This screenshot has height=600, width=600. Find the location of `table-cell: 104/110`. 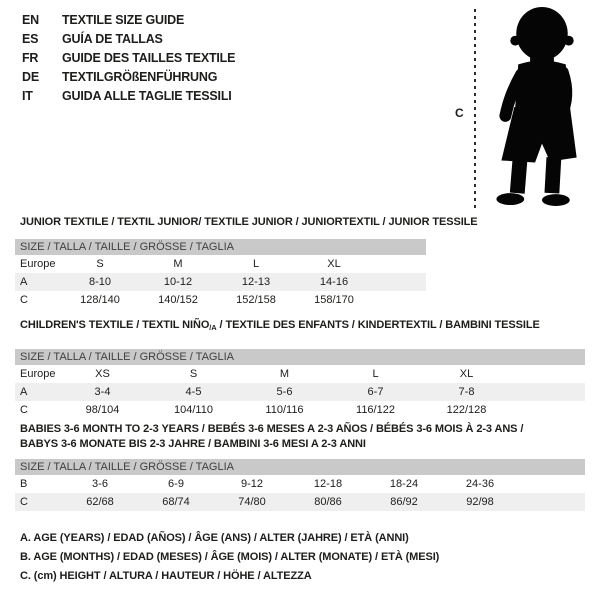

table-cell: 104/110 is located at coordinates (193, 410).